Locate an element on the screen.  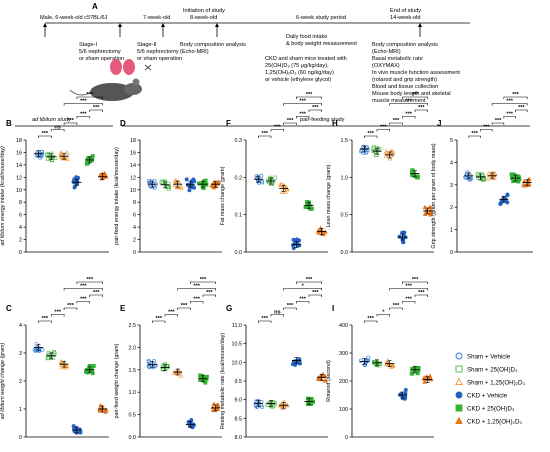
timeline-label: 6-week study period is located at coordinates (321, 18).